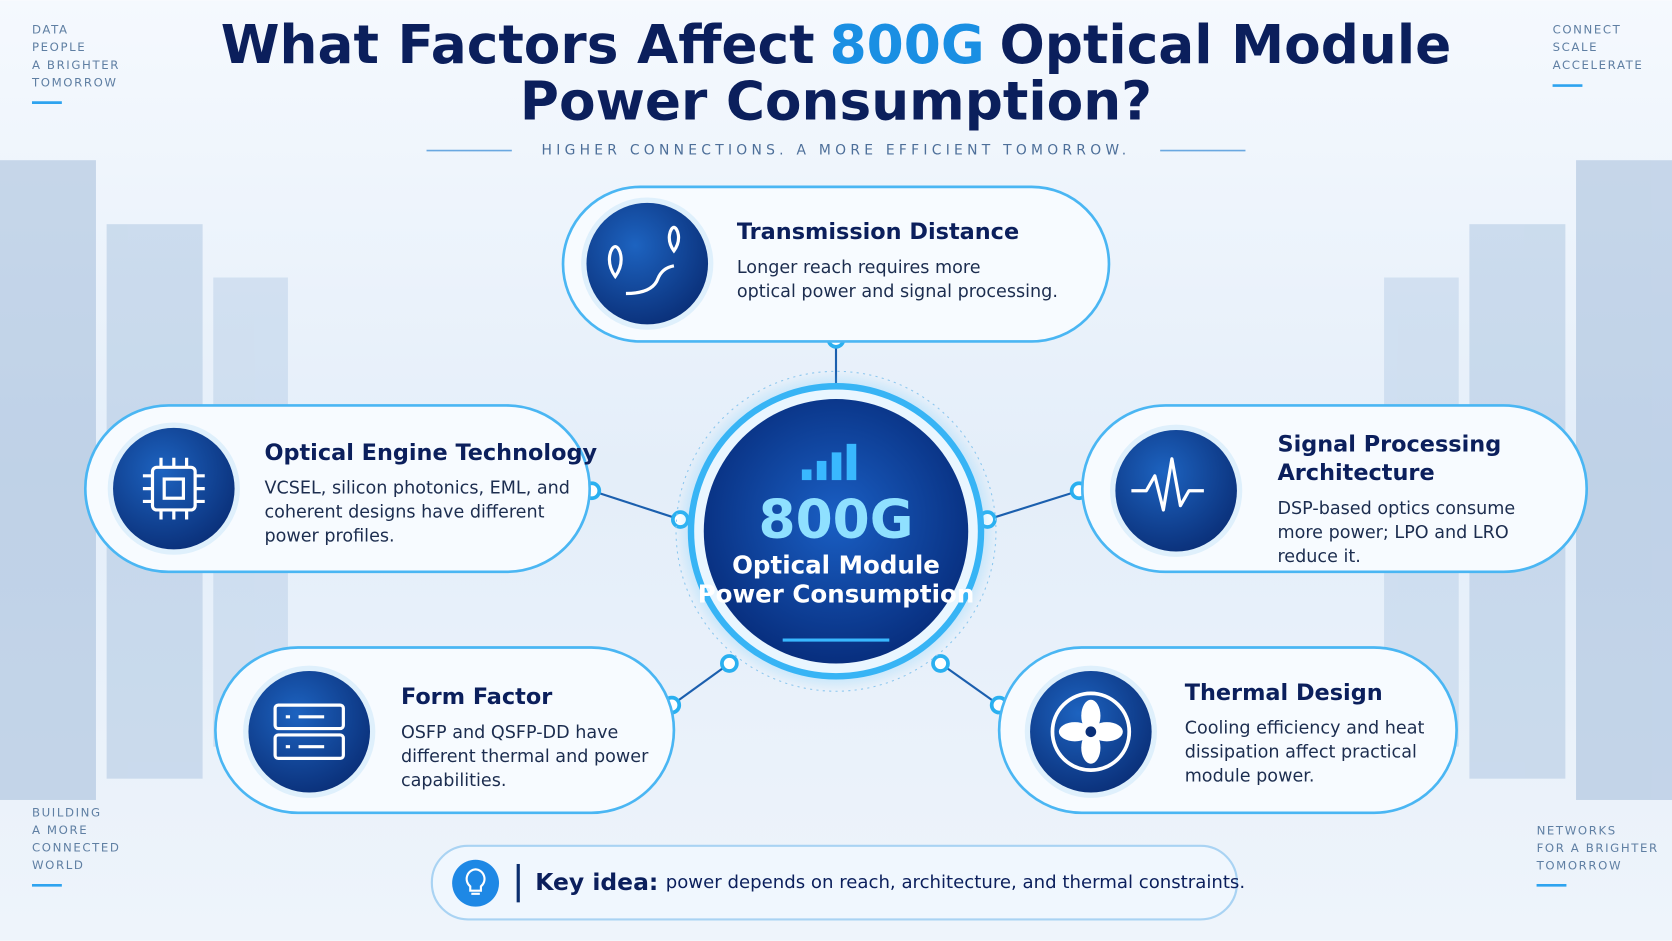  Describe the element at coordinates (836, 519) in the screenshot. I see `hub-value: 800G` at that location.